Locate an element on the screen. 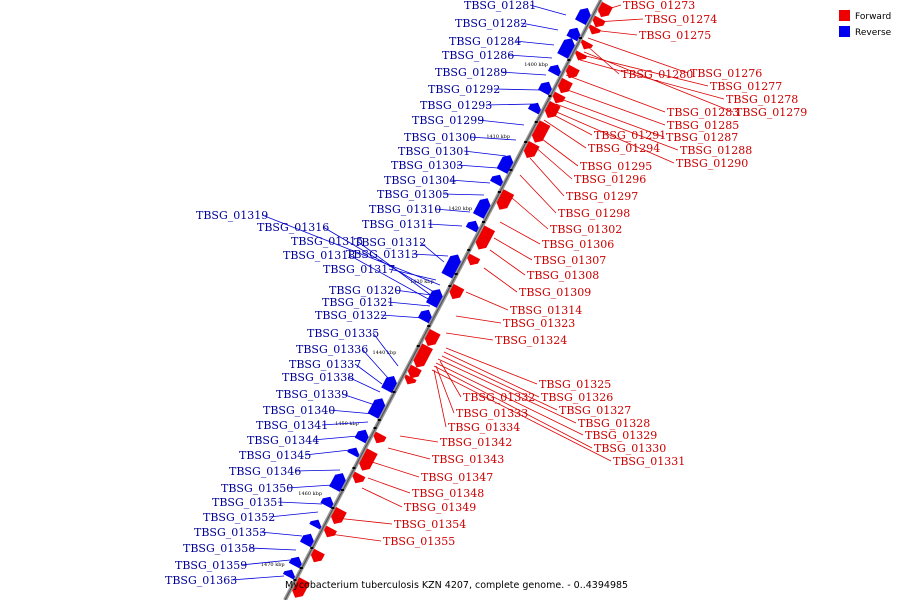  forward-gene-label: TBSG_01324 is located at coordinates (531, 340).